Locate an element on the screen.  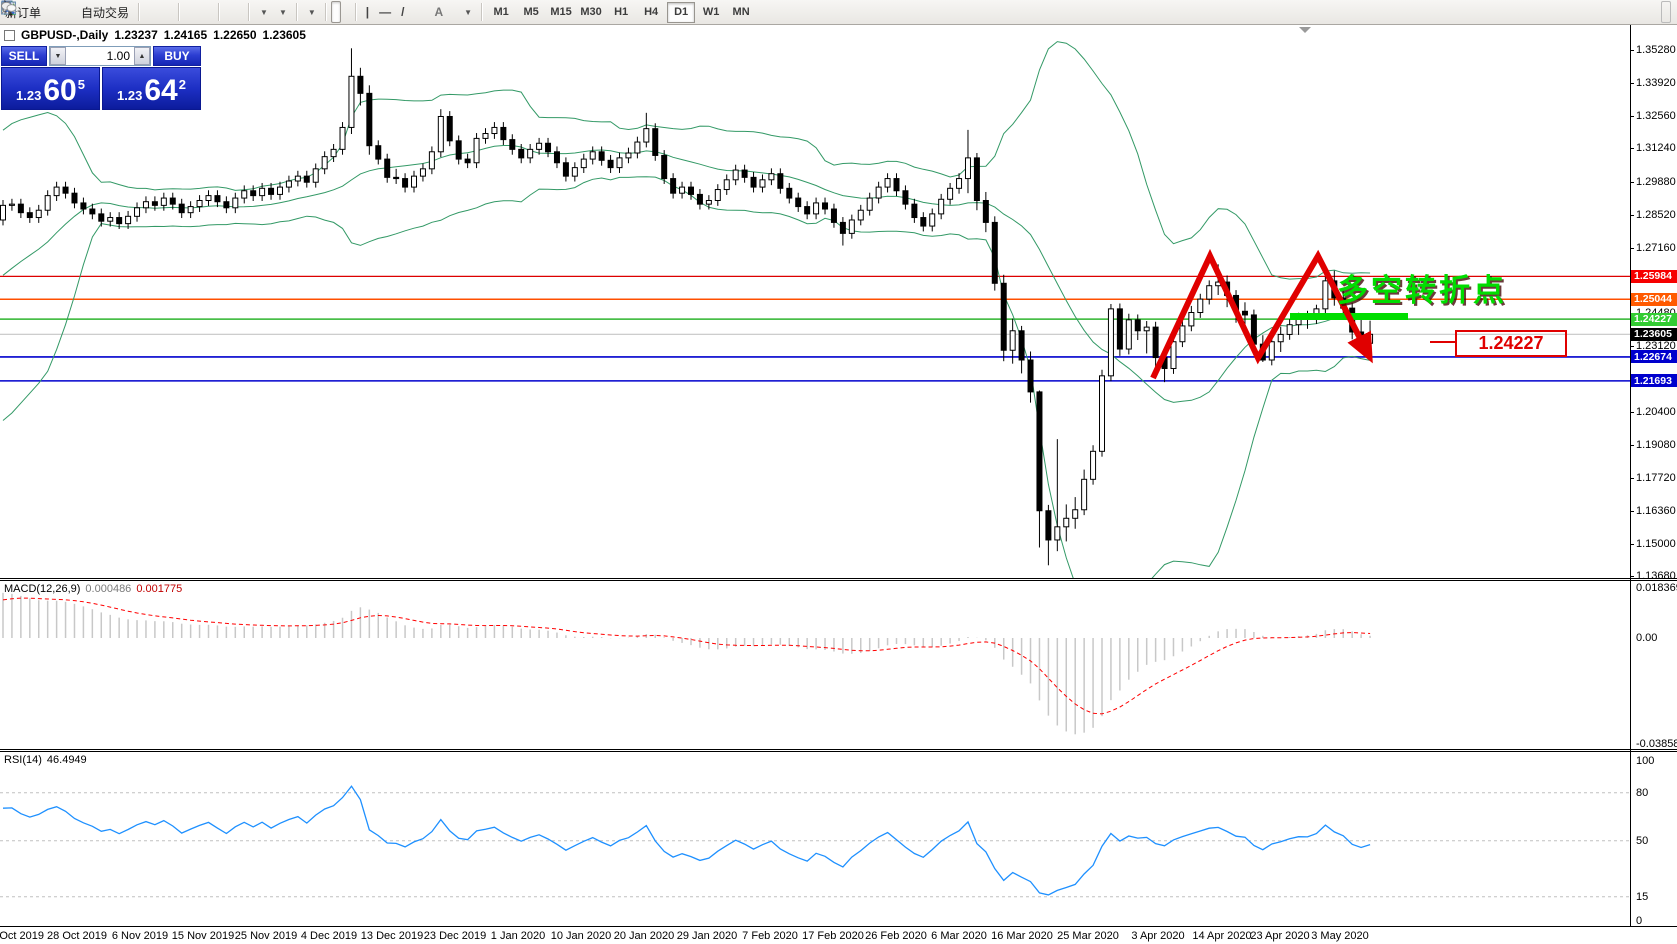
text-label-button: T is located at coordinates (229, 12).